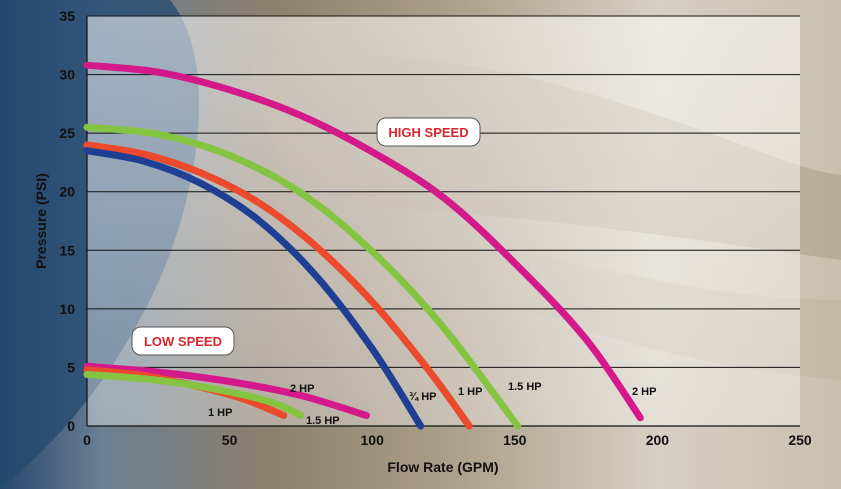 This screenshot has height=489, width=841. I want to click on x-tick-label: 100, so click(373, 440).